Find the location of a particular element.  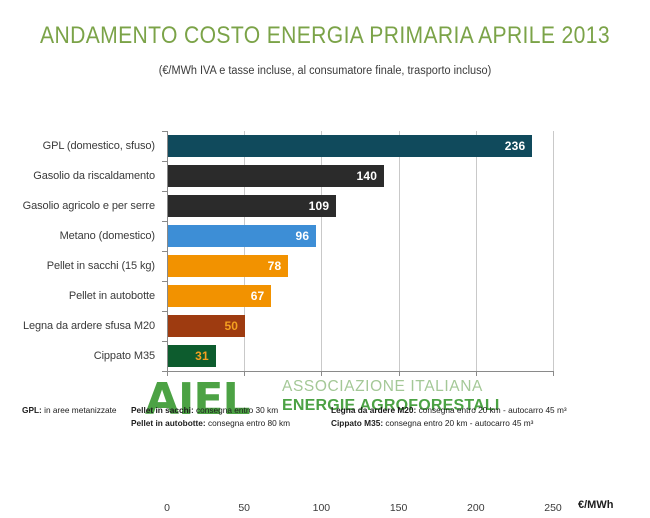

footnote-line: Pellet in sacchi: consegna entro 30 km is located at coordinates (210, 410).